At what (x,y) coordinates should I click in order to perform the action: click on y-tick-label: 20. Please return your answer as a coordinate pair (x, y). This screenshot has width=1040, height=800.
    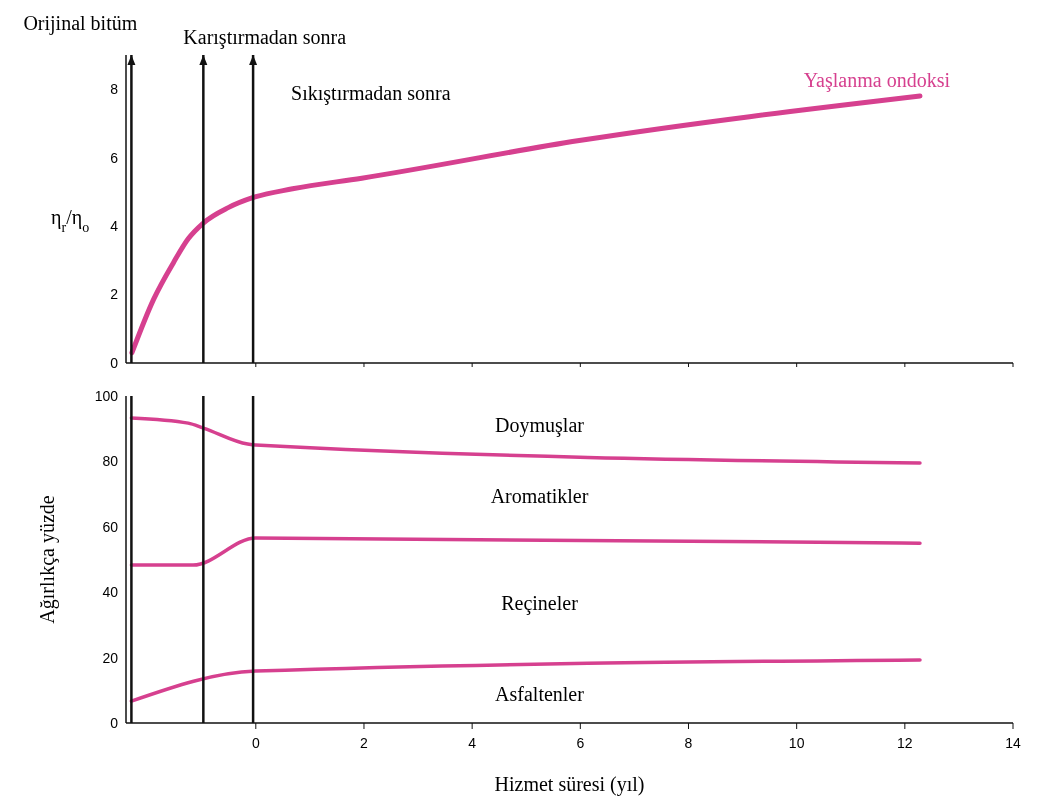
    Looking at the image, I should click on (110, 657).